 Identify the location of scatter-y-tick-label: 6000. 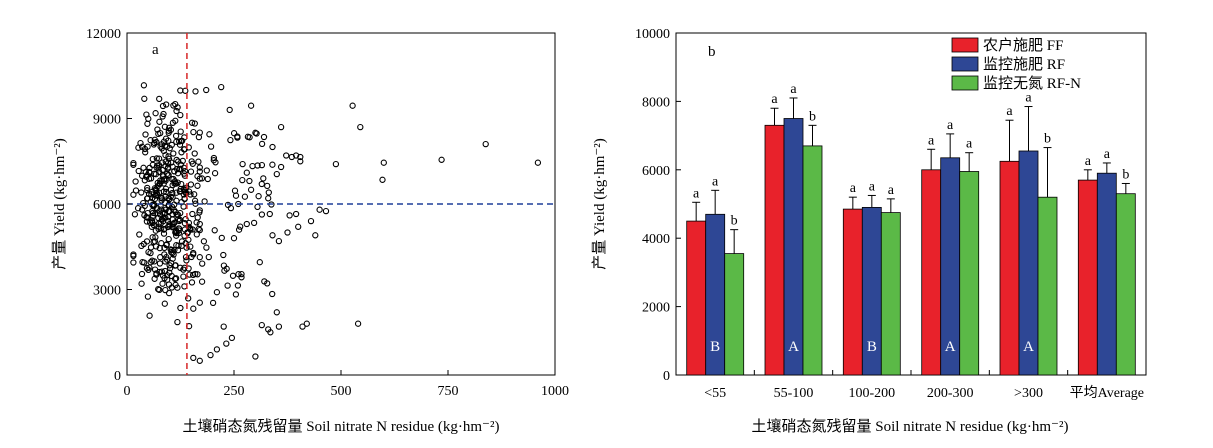
(107, 205).